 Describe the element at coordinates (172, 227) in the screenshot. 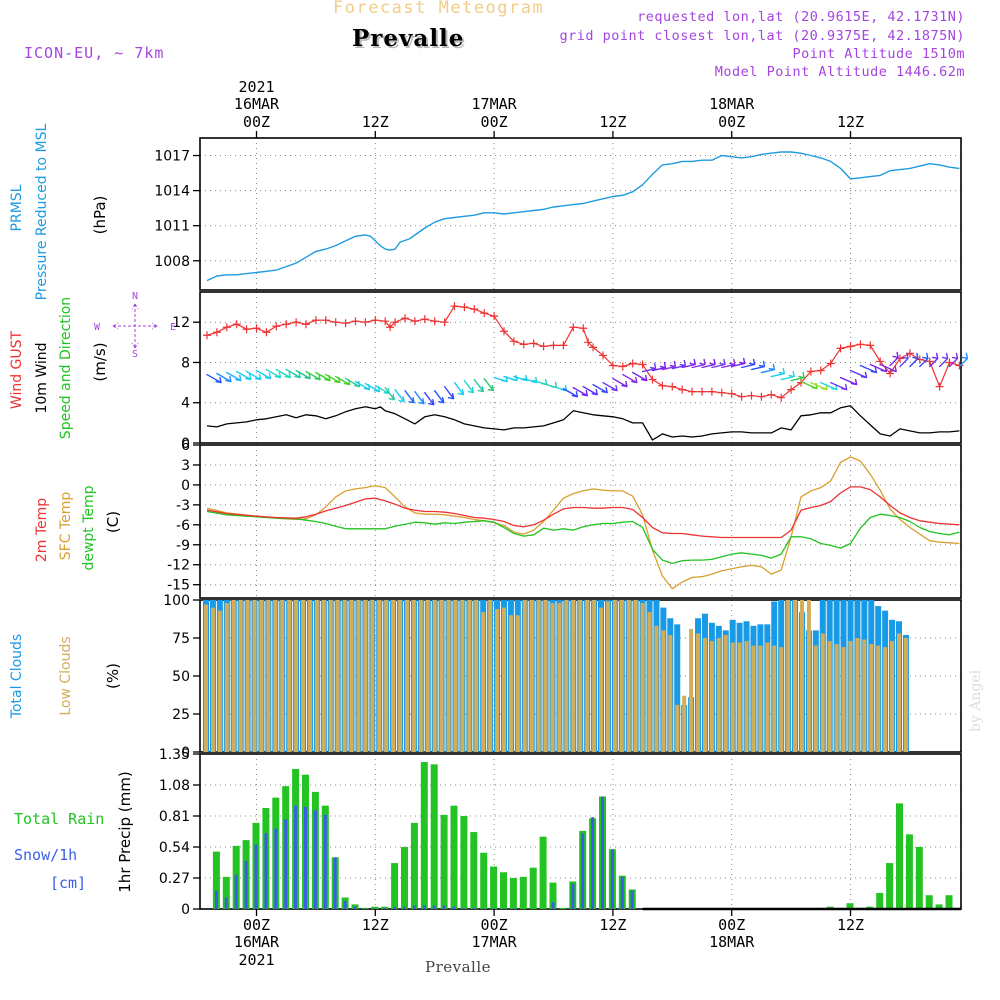

I see `pressure-ytick-label: 1011` at that location.